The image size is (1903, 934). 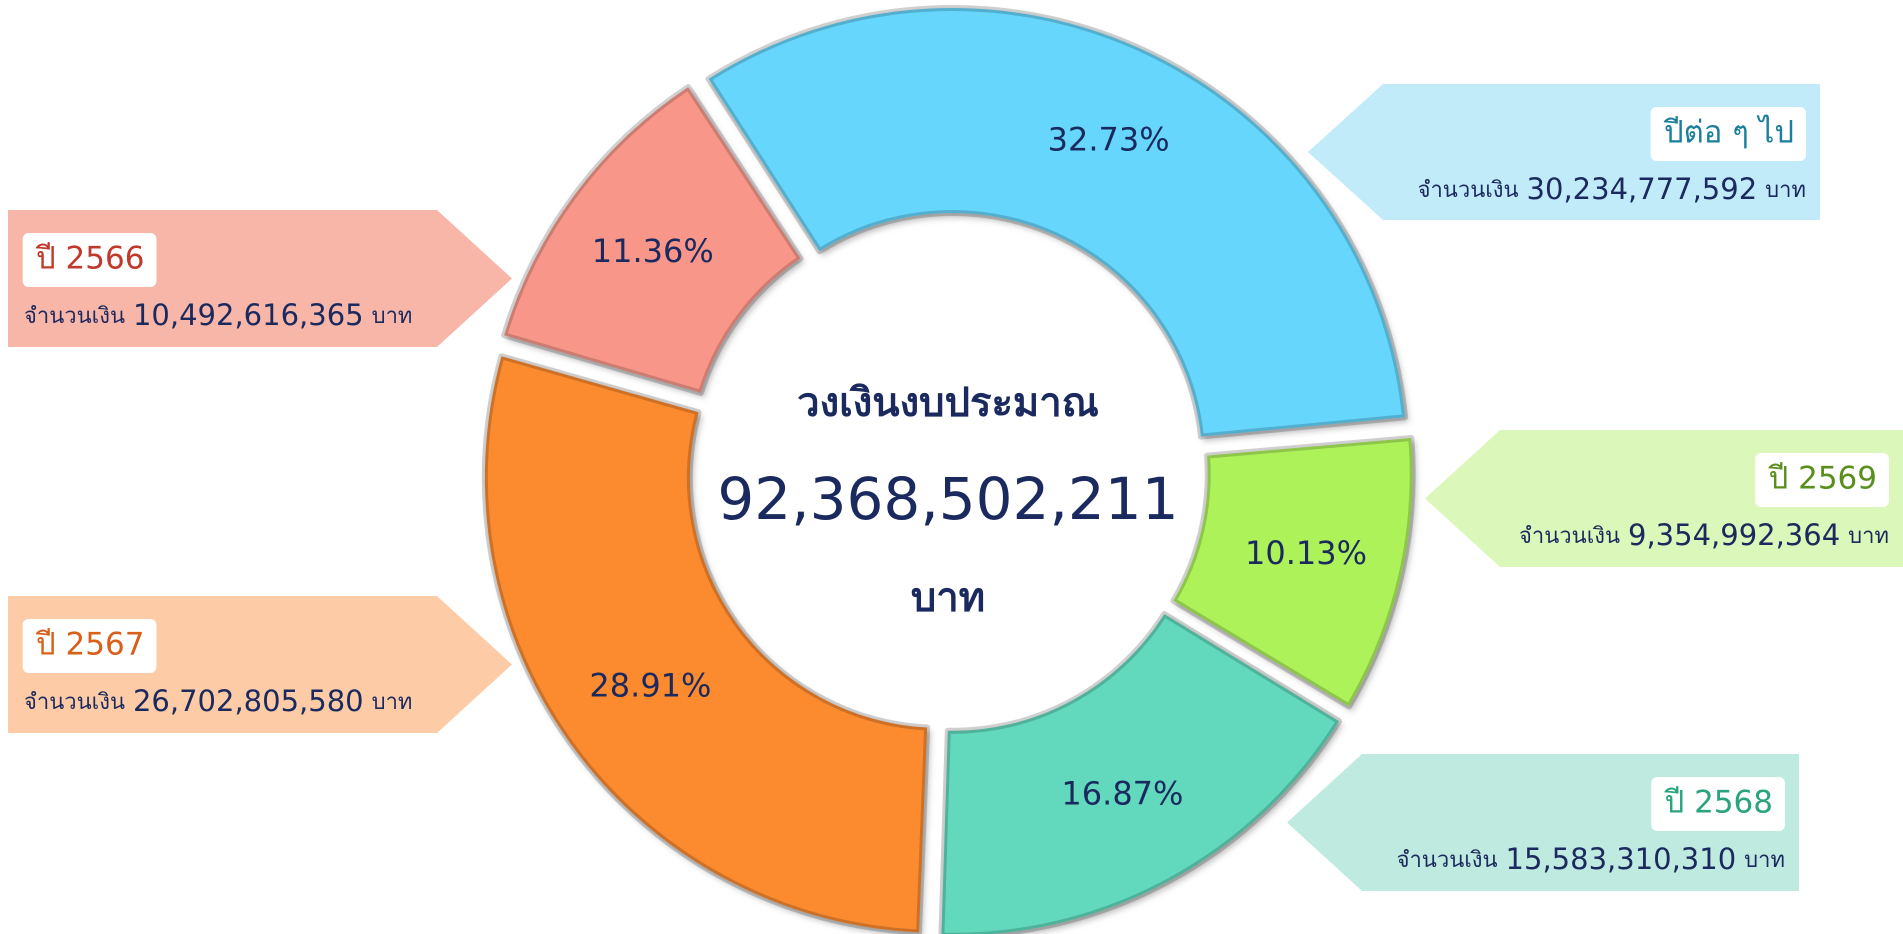 I want to click on category-name: ปี 2567, so click(x=90, y=645).